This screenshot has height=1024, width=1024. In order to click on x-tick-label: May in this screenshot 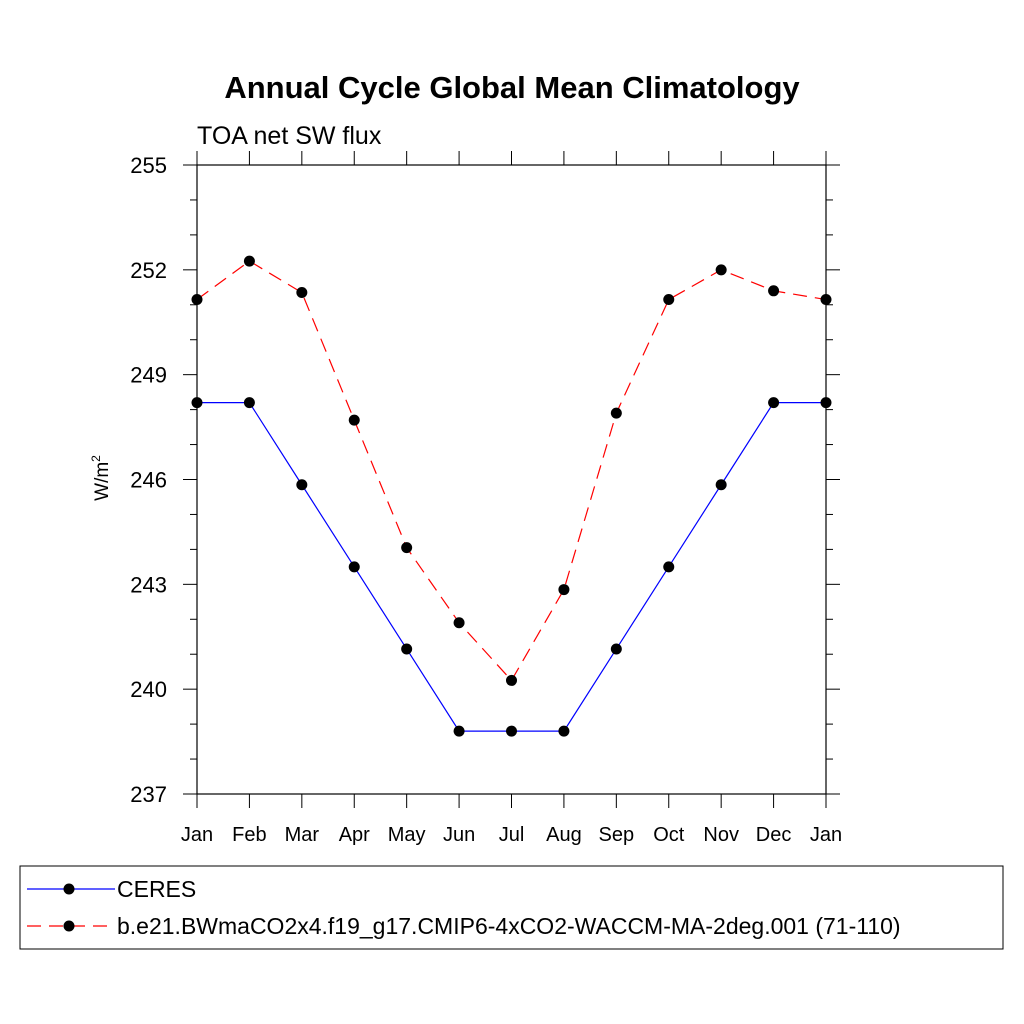, I will do `click(407, 835)`.